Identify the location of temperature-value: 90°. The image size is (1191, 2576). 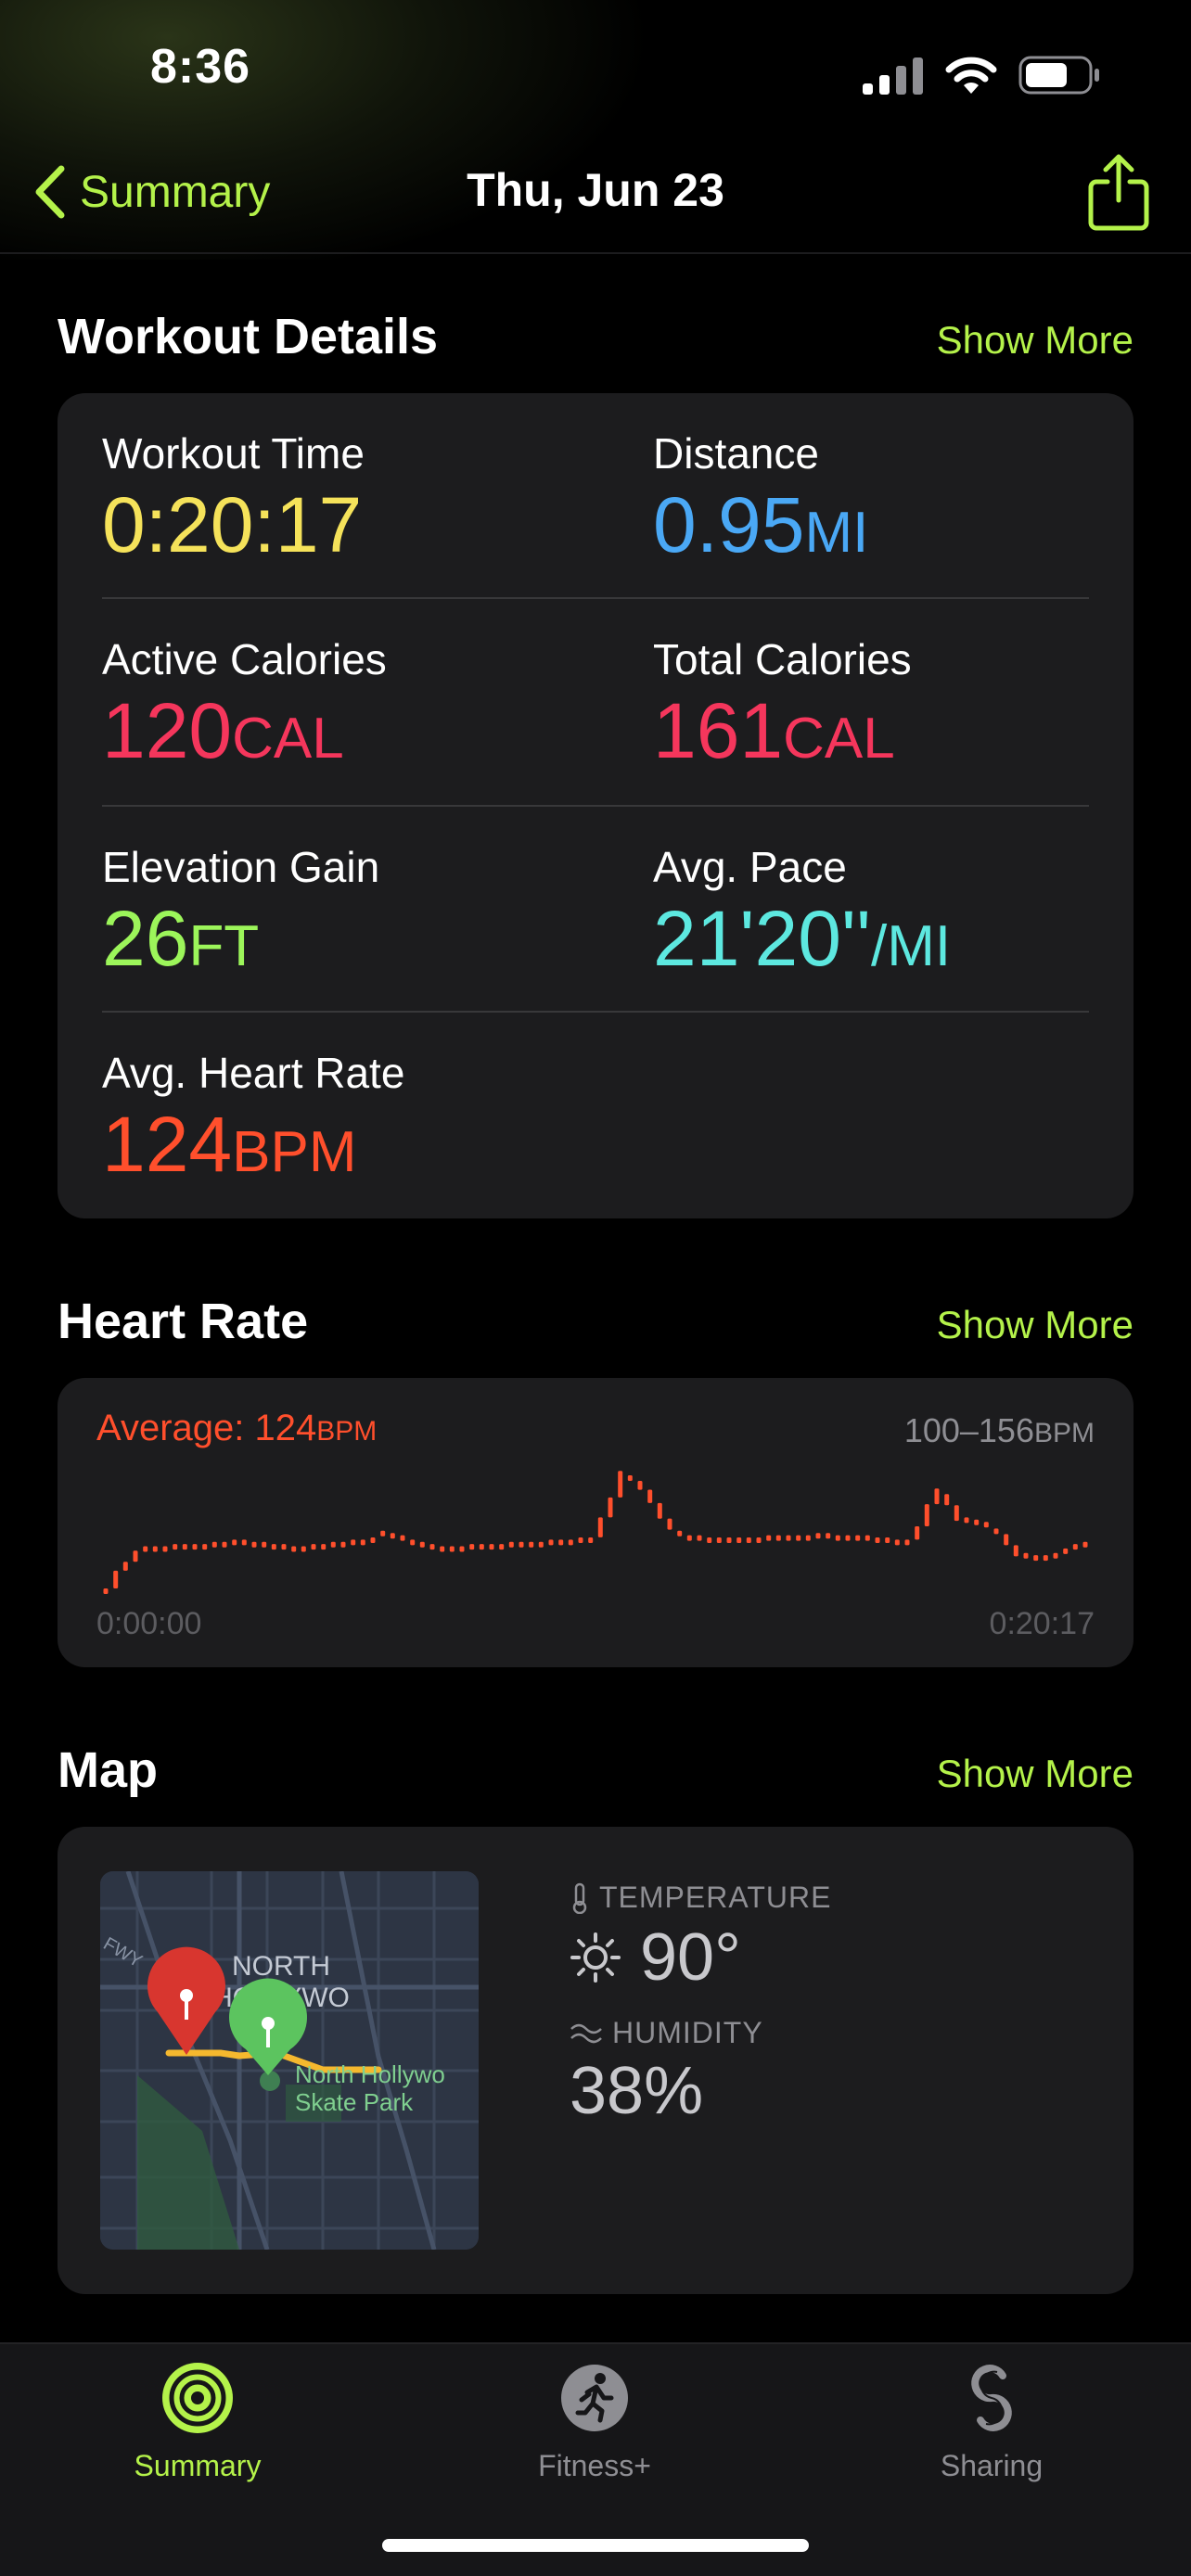
(655, 1957).